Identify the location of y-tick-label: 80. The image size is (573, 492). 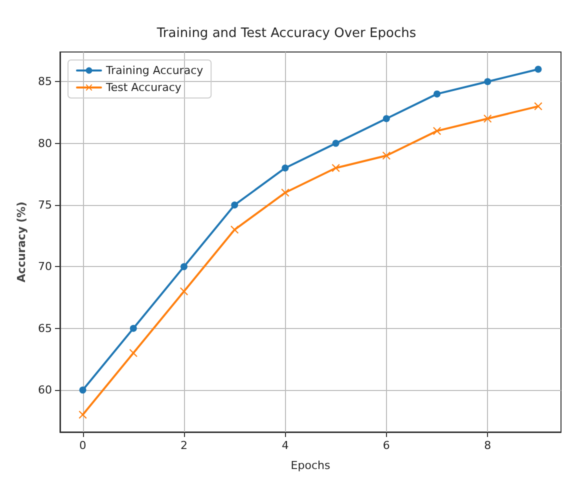
(45, 143).